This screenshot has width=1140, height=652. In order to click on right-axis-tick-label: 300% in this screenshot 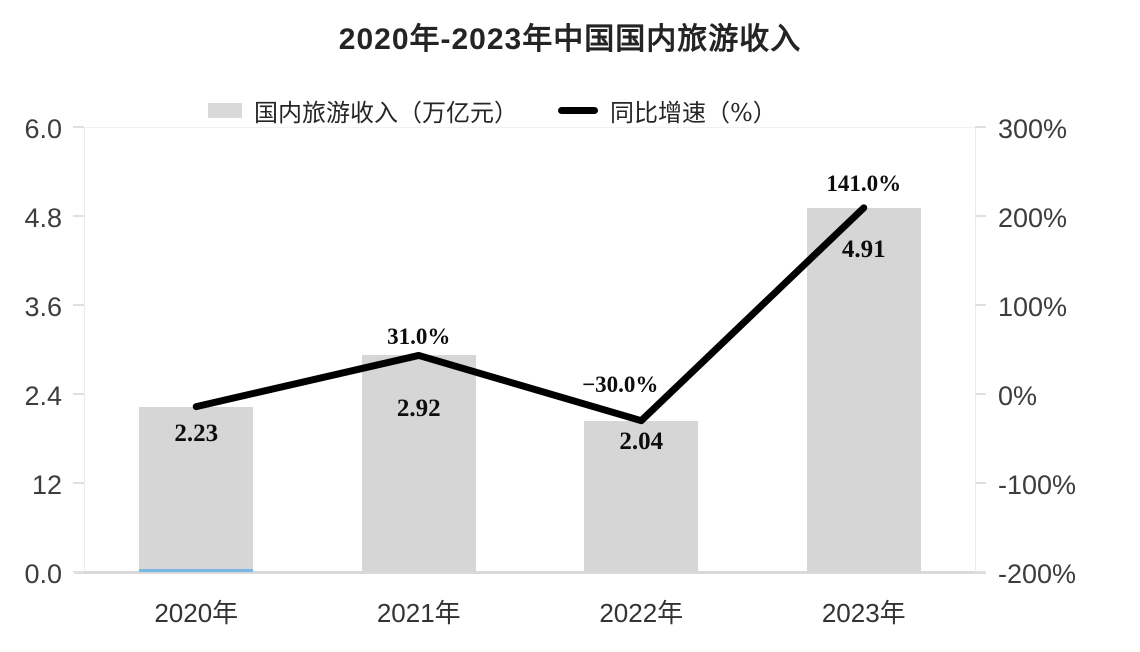, I will do `click(1033, 129)`.